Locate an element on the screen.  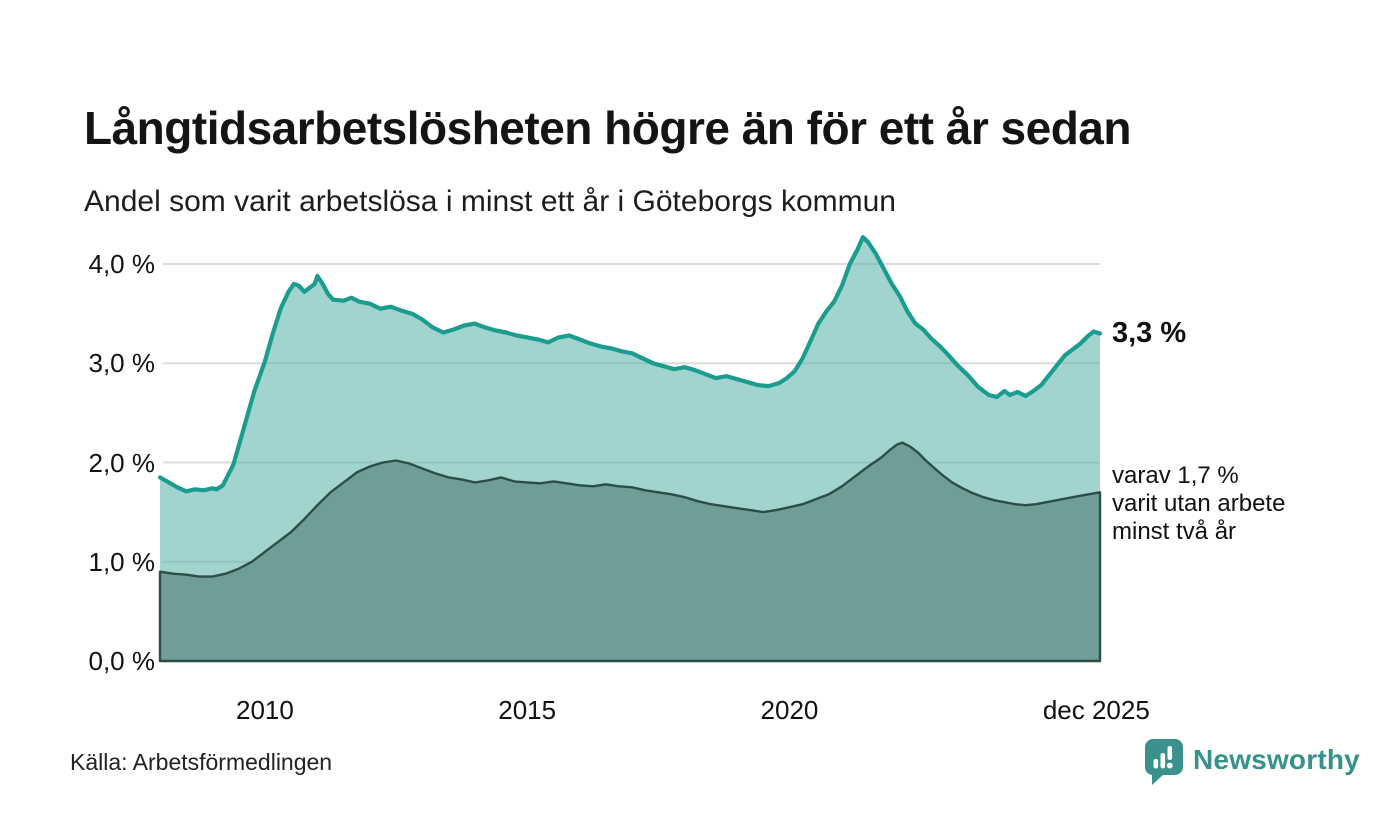
two-year-annotation-line: minst två år is located at coordinates (1174, 531).